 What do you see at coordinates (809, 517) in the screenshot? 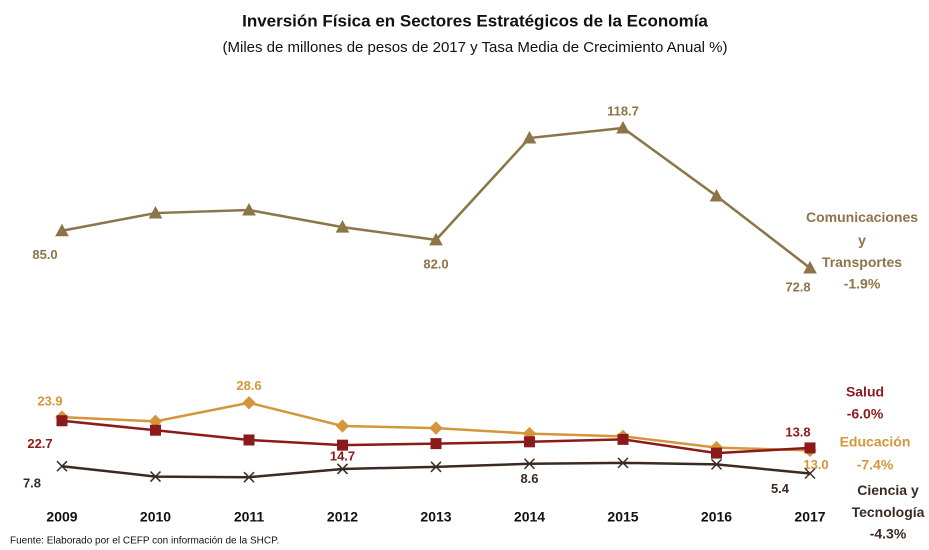
I see `x-tick-label: 2017` at bounding box center [809, 517].